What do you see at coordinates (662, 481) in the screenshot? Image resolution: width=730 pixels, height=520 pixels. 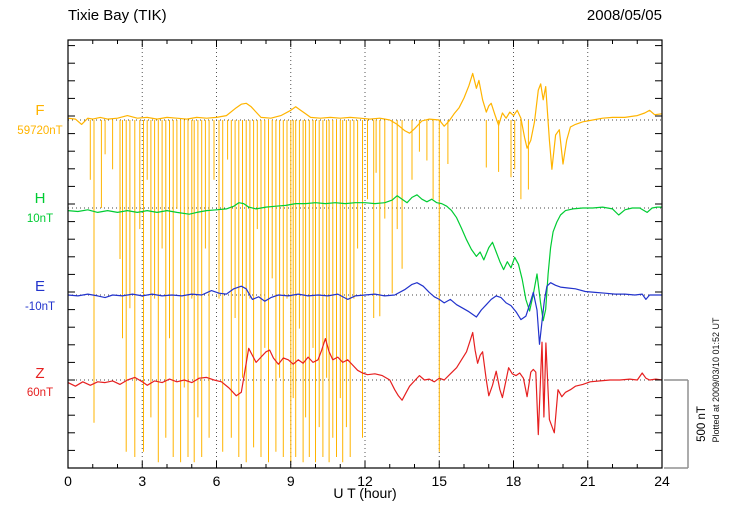 I see `x-tick-label-24: 24` at bounding box center [662, 481].